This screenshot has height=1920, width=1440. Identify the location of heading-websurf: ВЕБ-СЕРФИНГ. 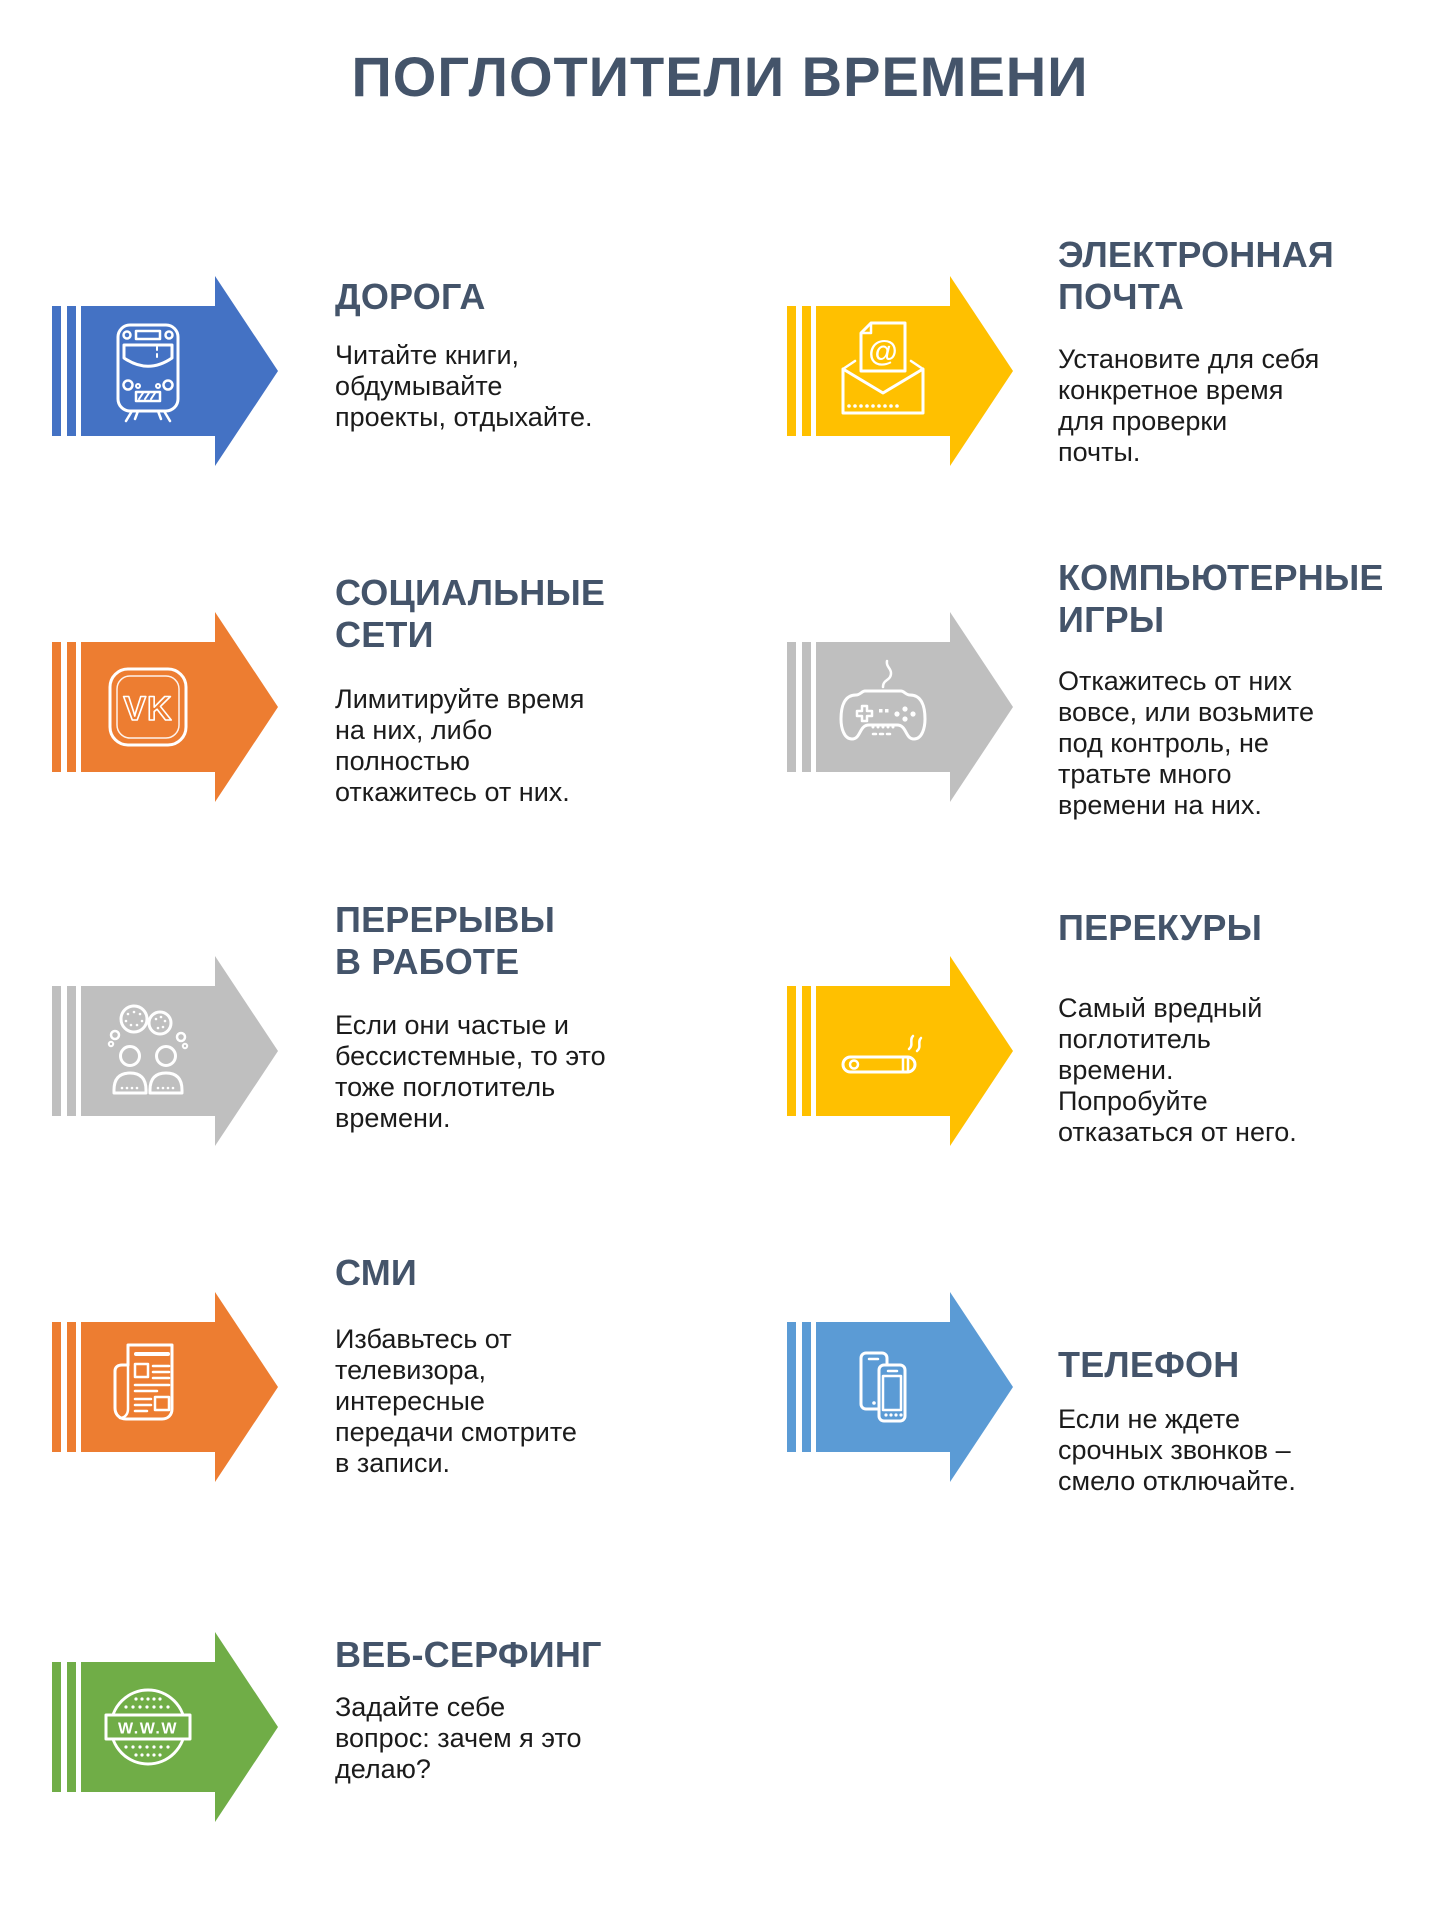
(468, 1654).